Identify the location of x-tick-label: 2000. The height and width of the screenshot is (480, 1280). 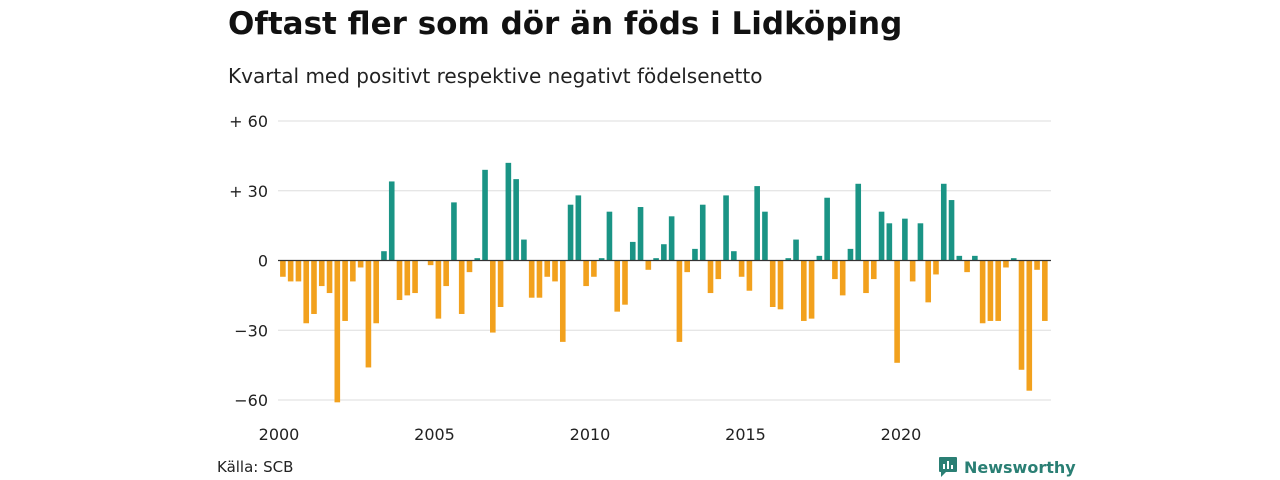
(279, 434).